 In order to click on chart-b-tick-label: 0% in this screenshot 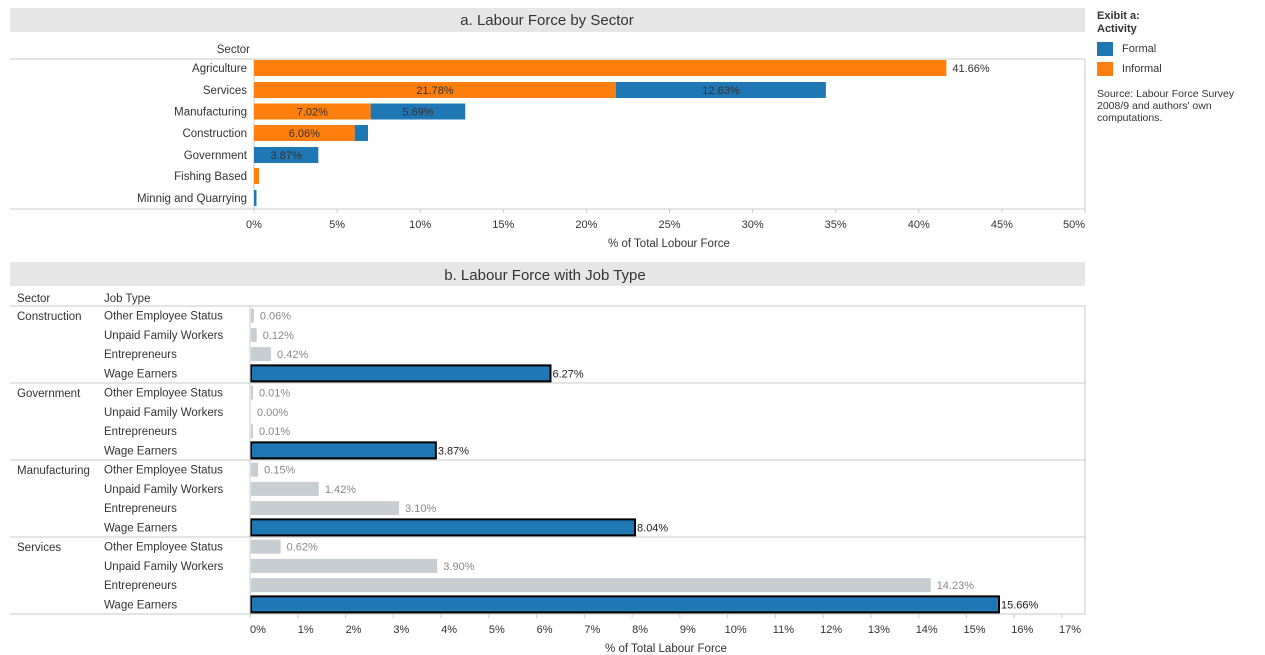, I will do `click(258, 630)`.